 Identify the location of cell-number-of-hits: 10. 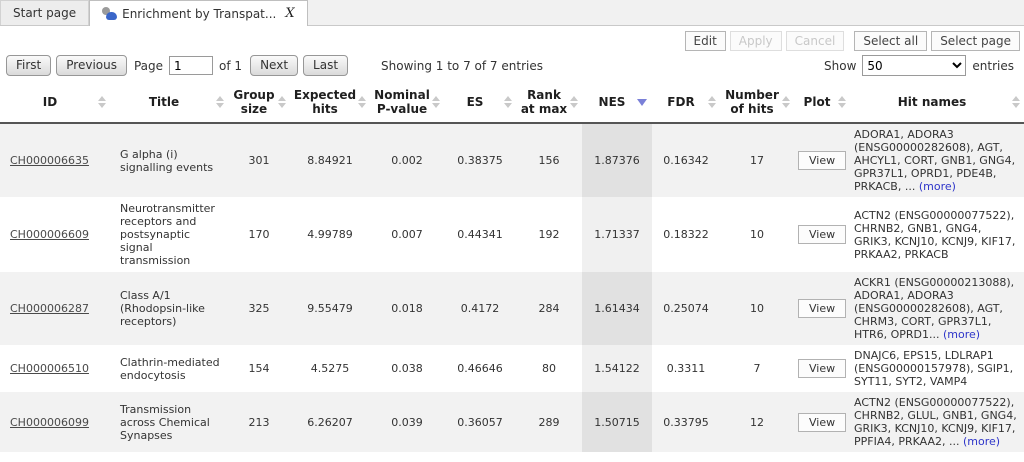
(757, 308).